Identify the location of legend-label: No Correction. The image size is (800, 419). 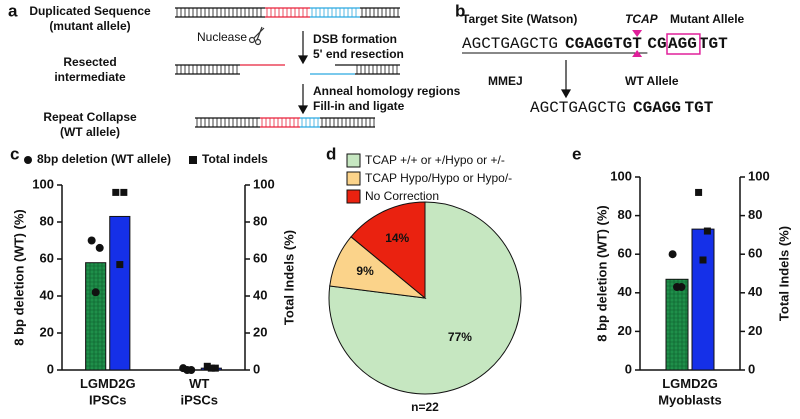
(402, 196).